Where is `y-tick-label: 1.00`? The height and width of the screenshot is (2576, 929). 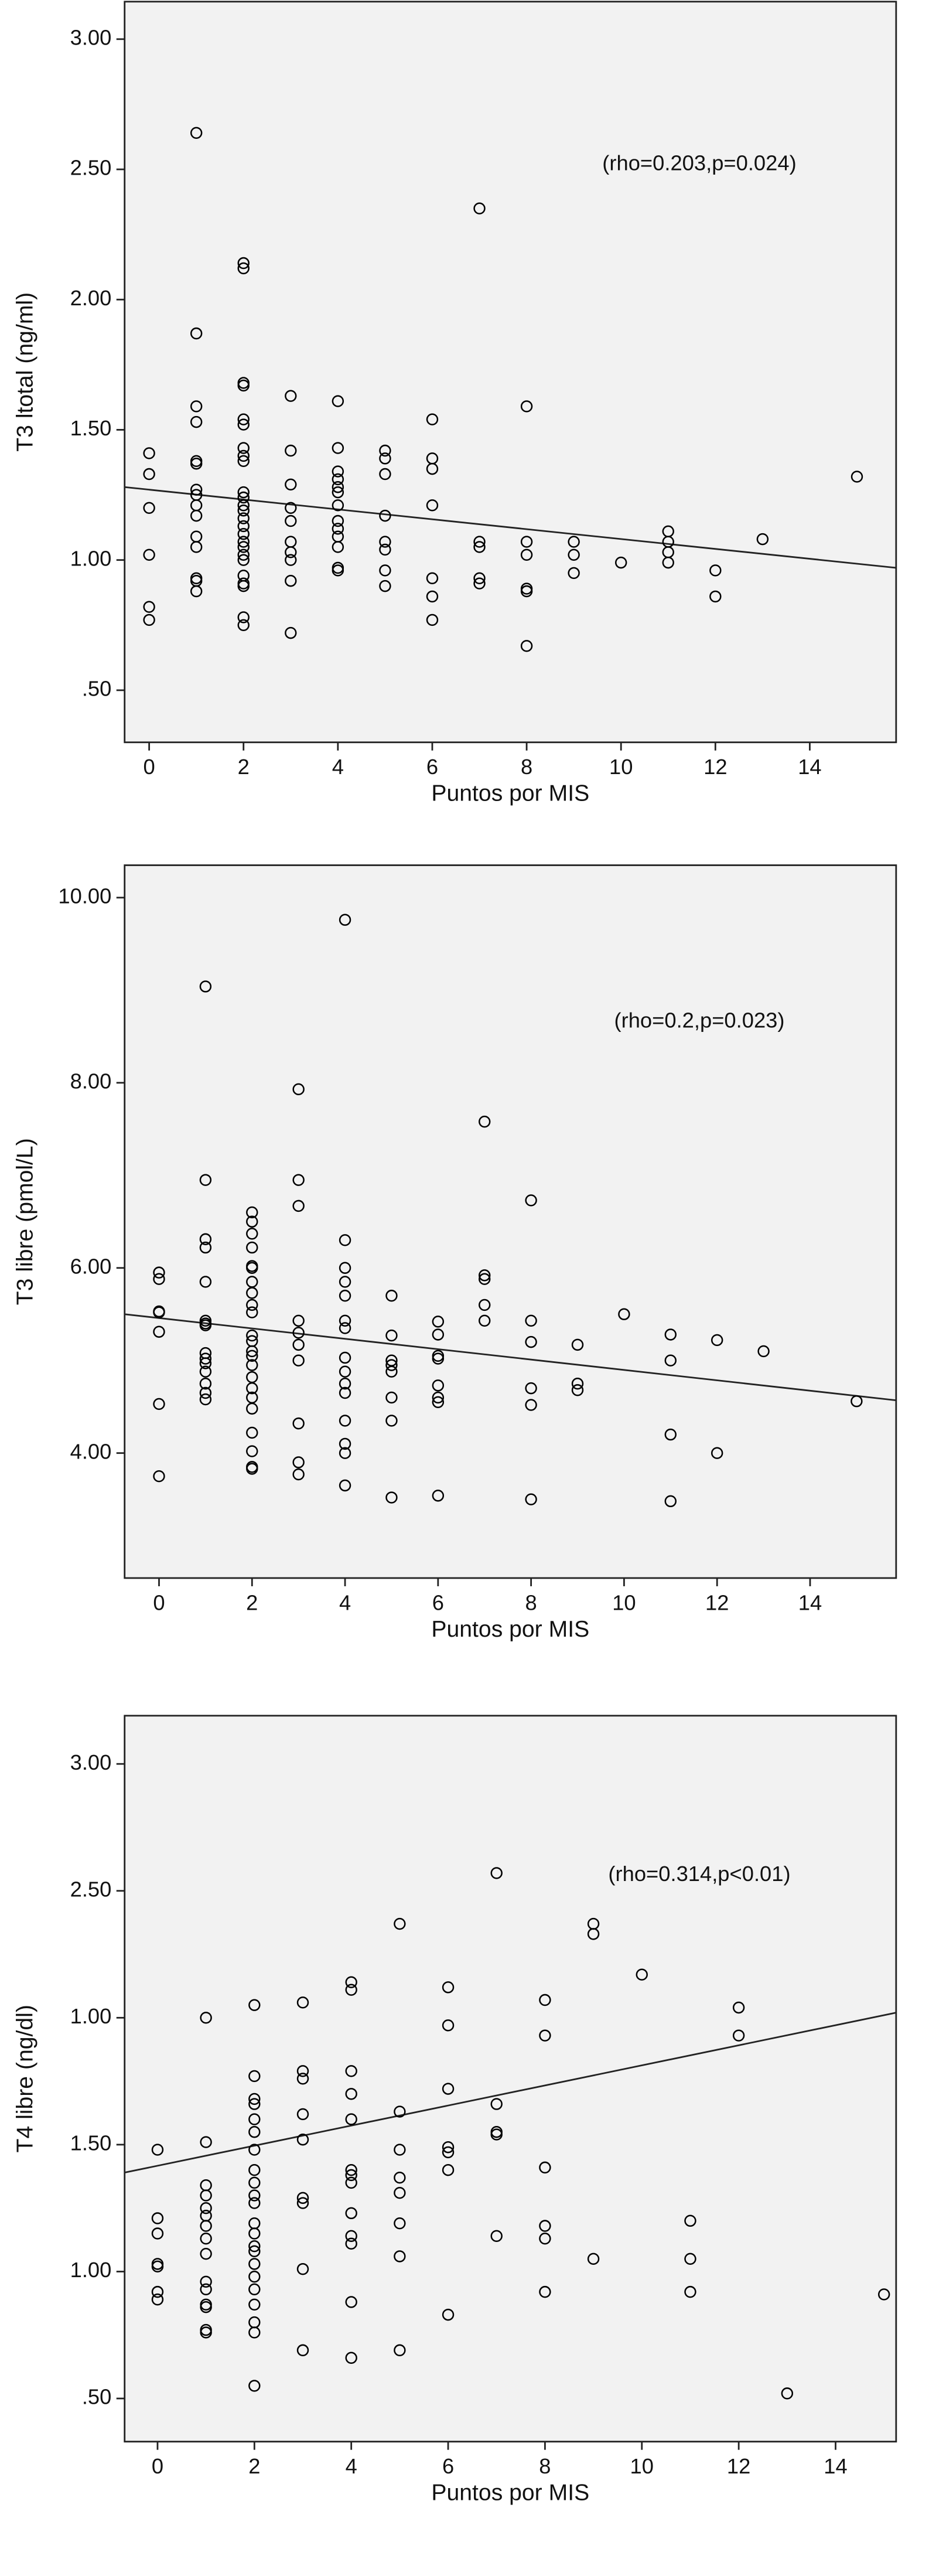 y-tick-label: 1.00 is located at coordinates (91, 558).